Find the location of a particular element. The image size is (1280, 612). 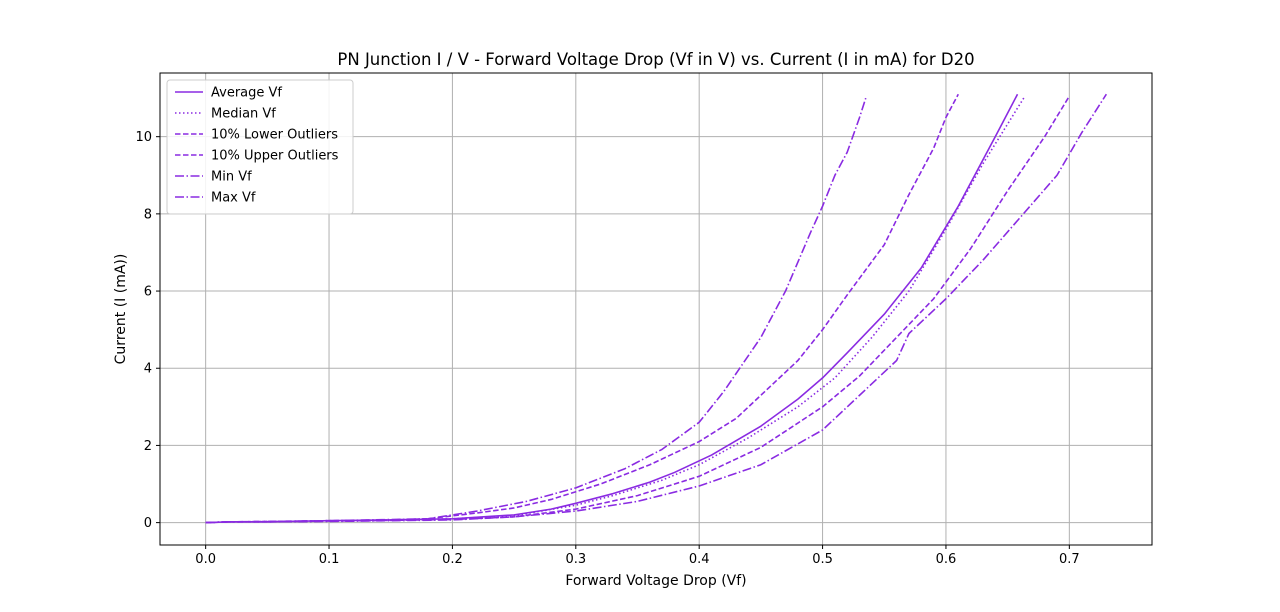

x-tick-label: 0.7 is located at coordinates (1069, 559).